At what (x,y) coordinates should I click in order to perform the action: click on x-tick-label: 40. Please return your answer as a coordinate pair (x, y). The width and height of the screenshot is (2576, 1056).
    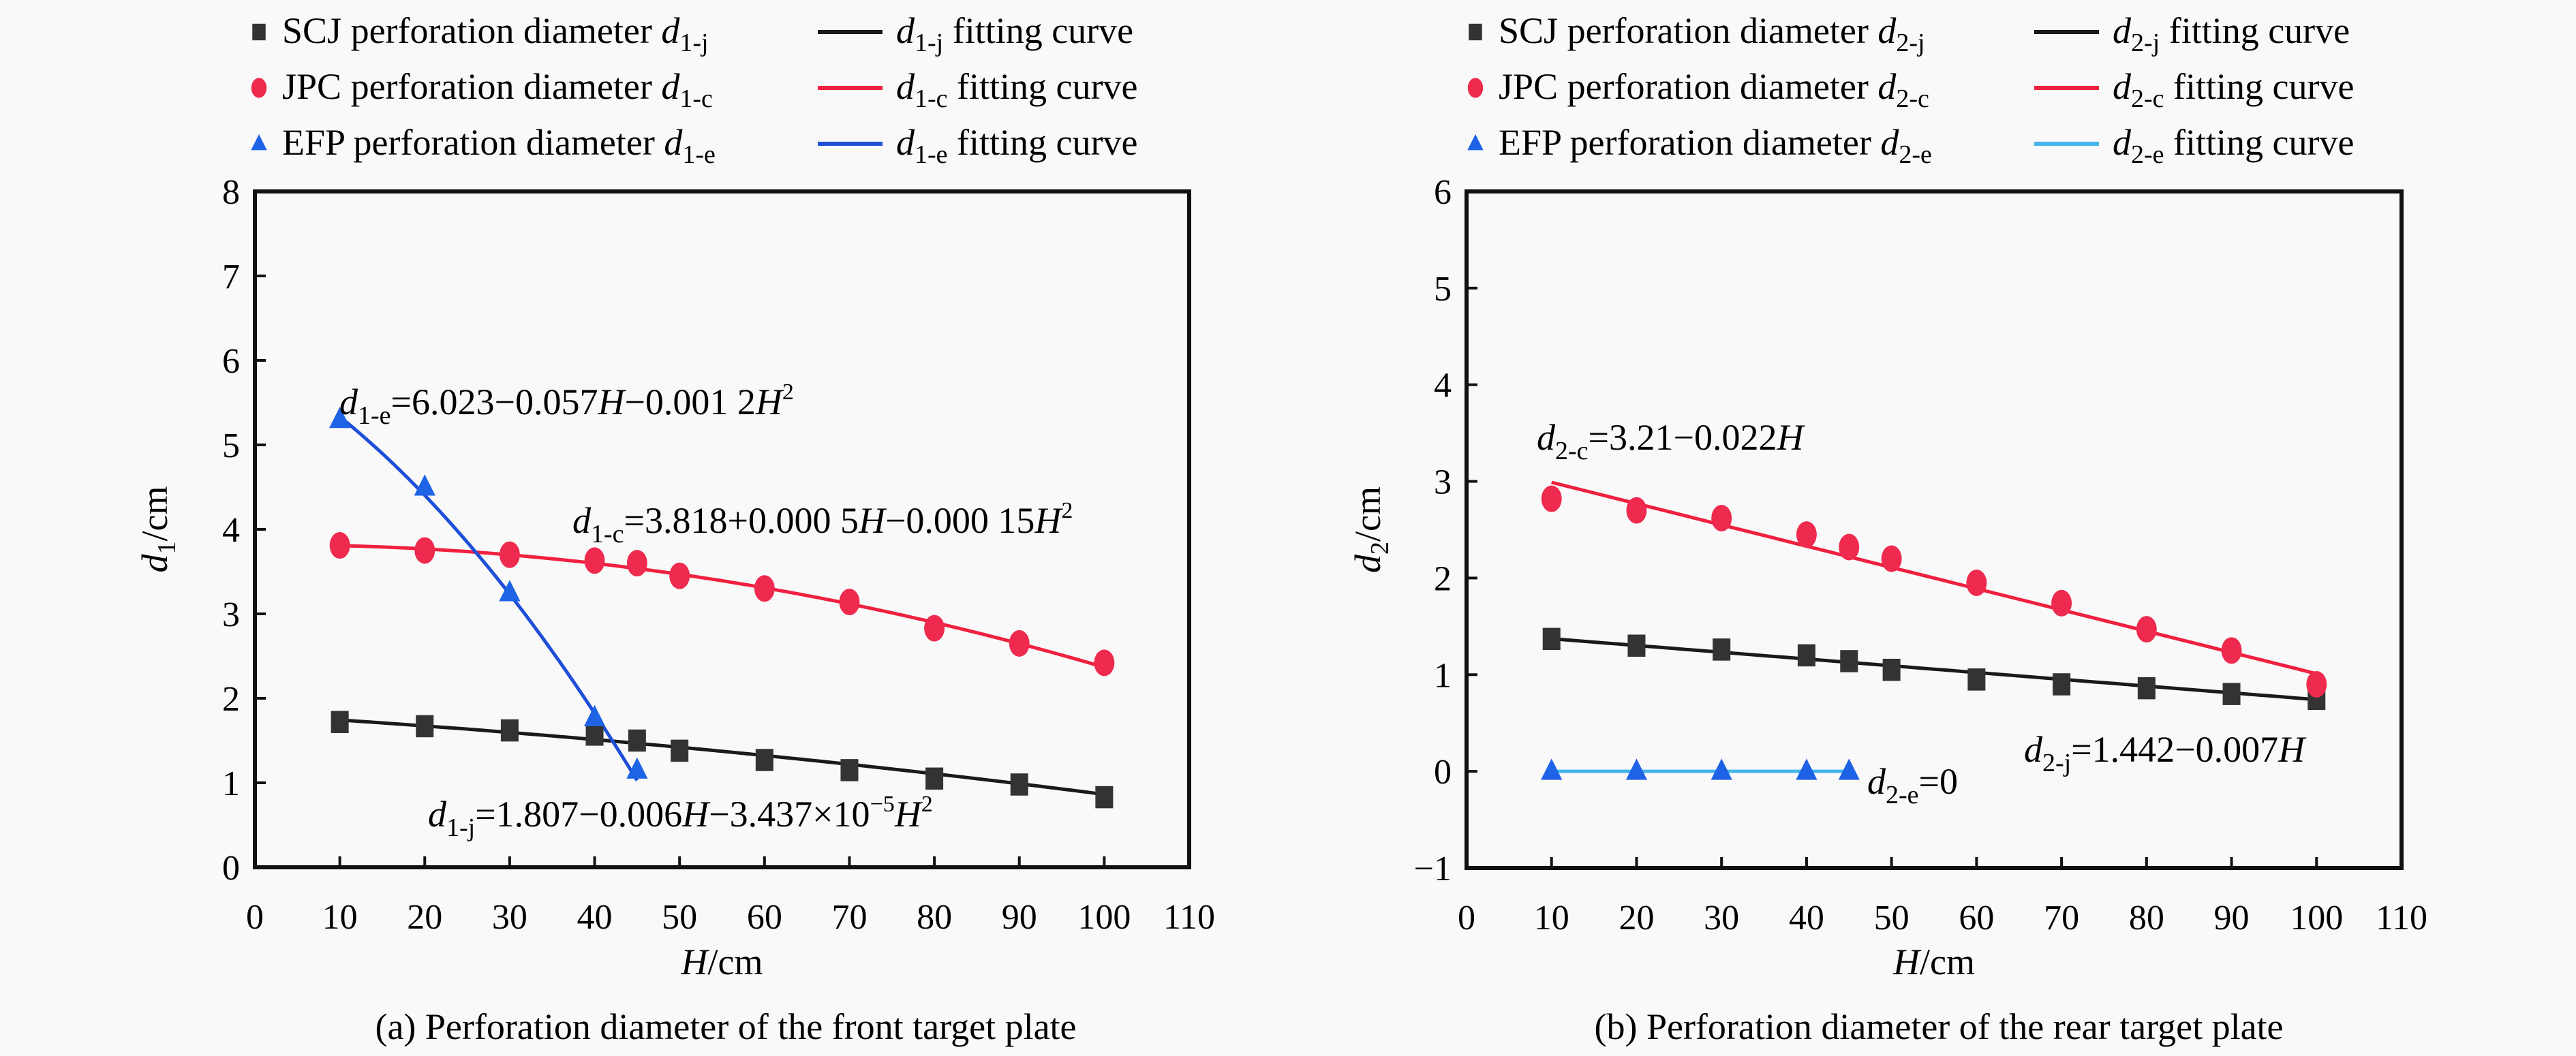
    Looking at the image, I should click on (1806, 918).